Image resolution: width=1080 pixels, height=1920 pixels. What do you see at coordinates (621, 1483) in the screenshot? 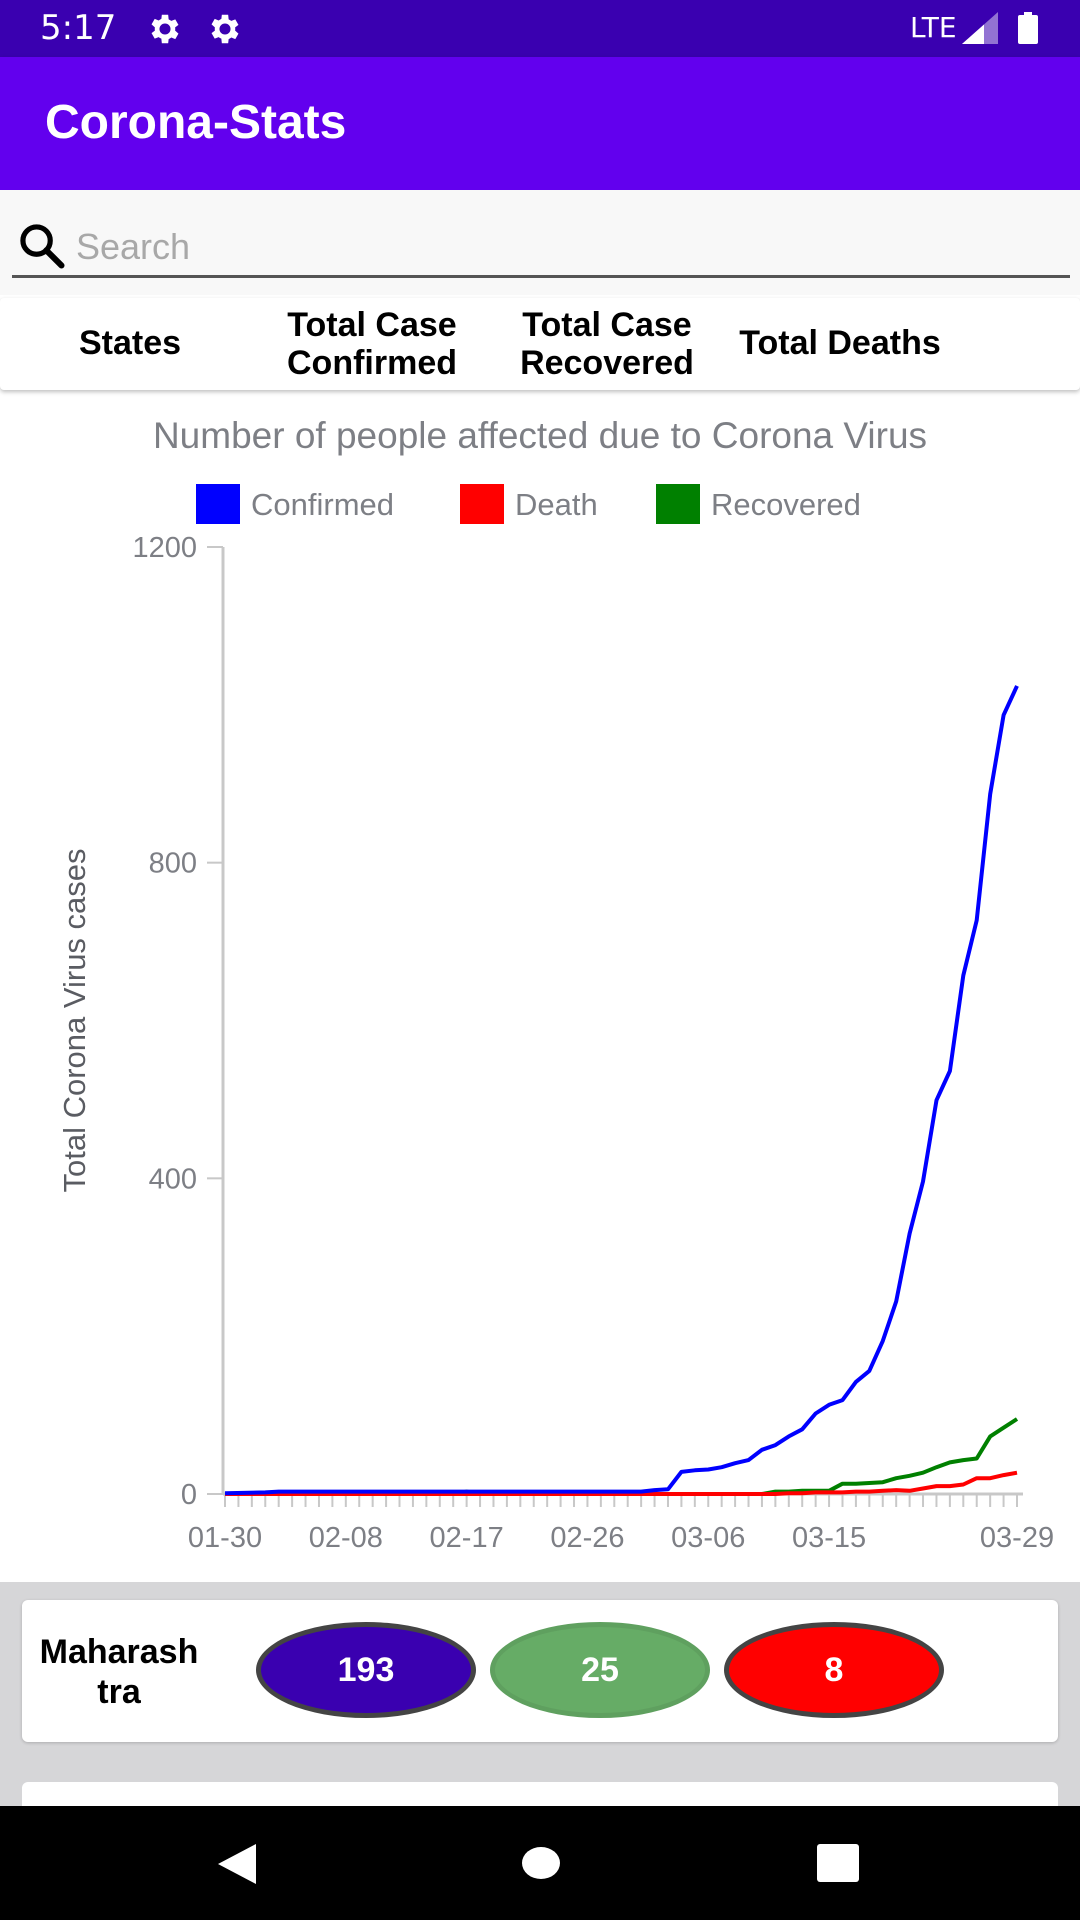
I see `series-line-death` at bounding box center [621, 1483].